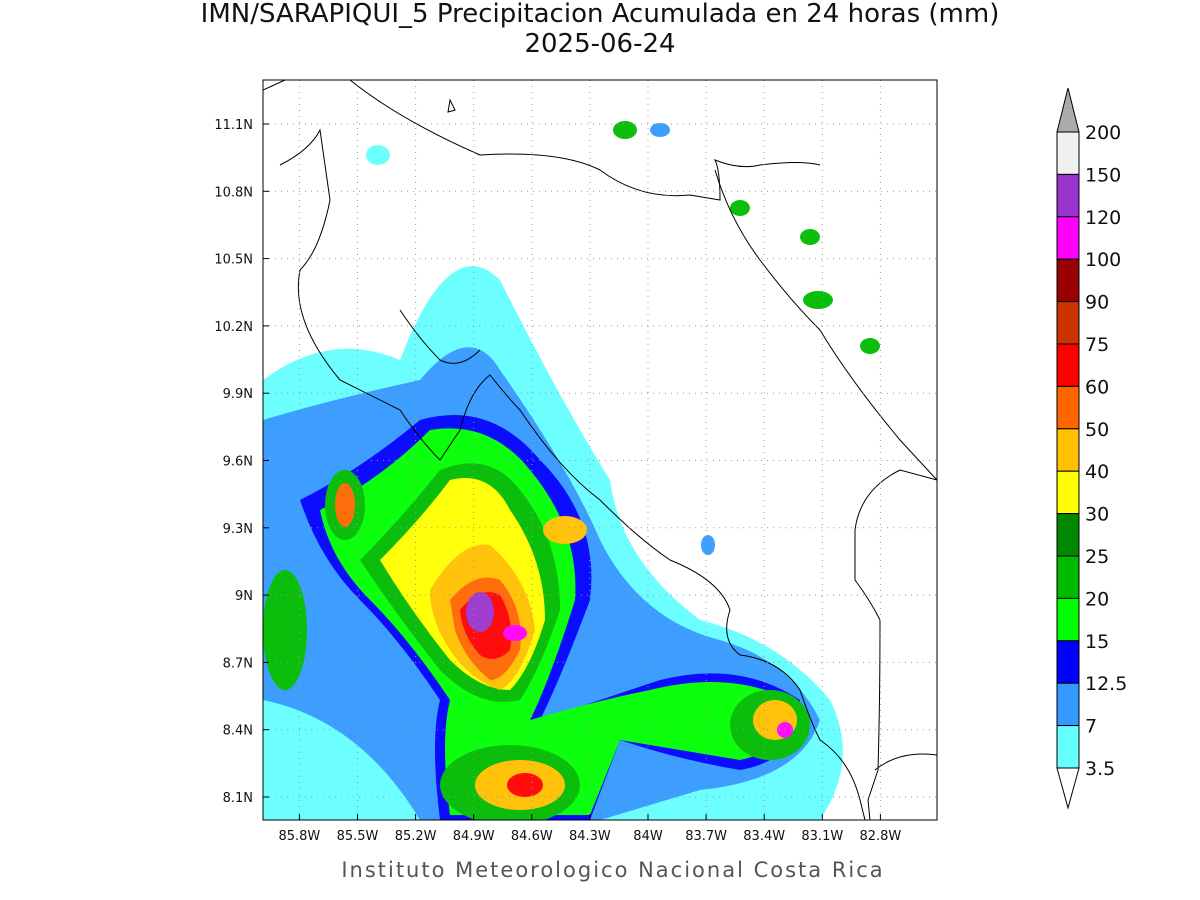 This screenshot has height=900, width=1200. Describe the element at coordinates (880, 836) in the screenshot. I see `x-tick-label: 82.8W` at that location.